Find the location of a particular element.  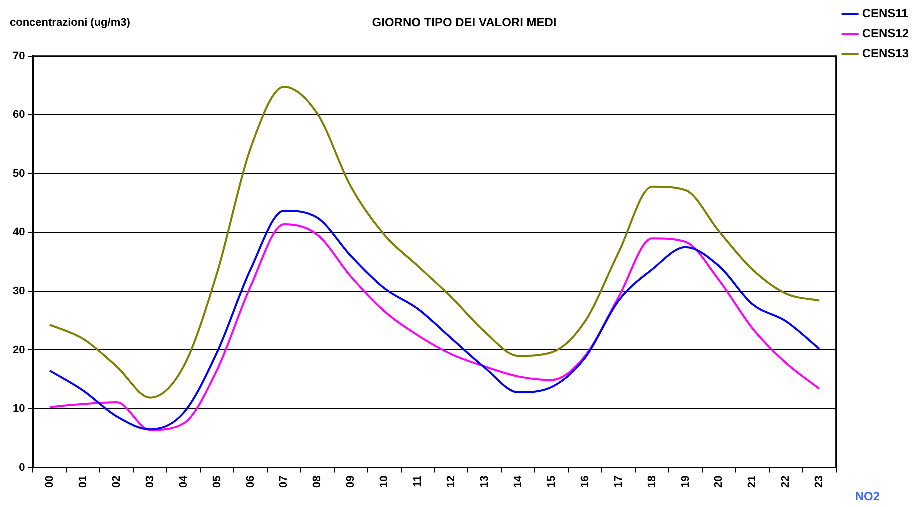

x-tick-label: 17 is located at coordinates (618, 482).